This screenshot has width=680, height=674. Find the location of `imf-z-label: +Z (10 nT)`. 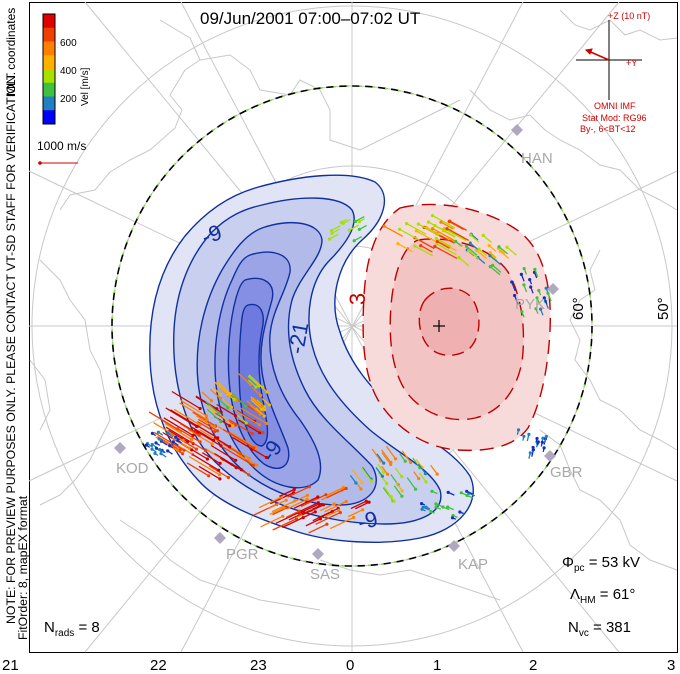

imf-z-label: +Z (10 nT) is located at coordinates (629, 16).